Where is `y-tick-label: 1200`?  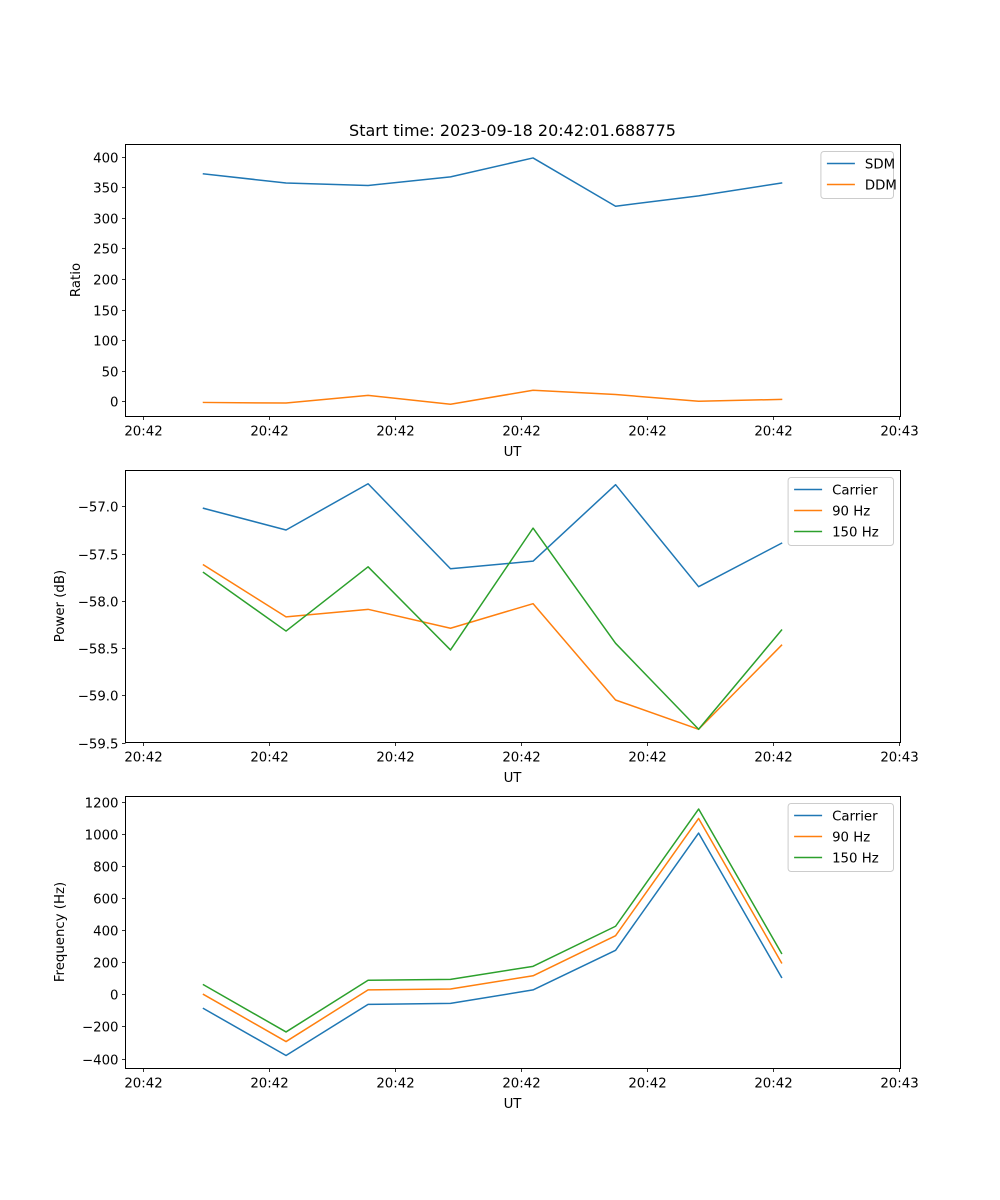 y-tick-label: 1200 is located at coordinates (102, 803).